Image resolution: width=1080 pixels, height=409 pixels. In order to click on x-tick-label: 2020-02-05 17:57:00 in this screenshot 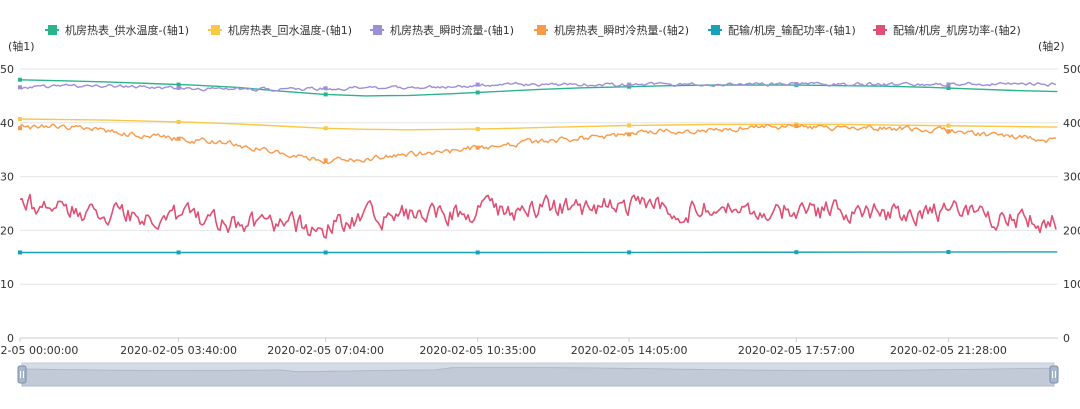, I will do `click(796, 350)`.